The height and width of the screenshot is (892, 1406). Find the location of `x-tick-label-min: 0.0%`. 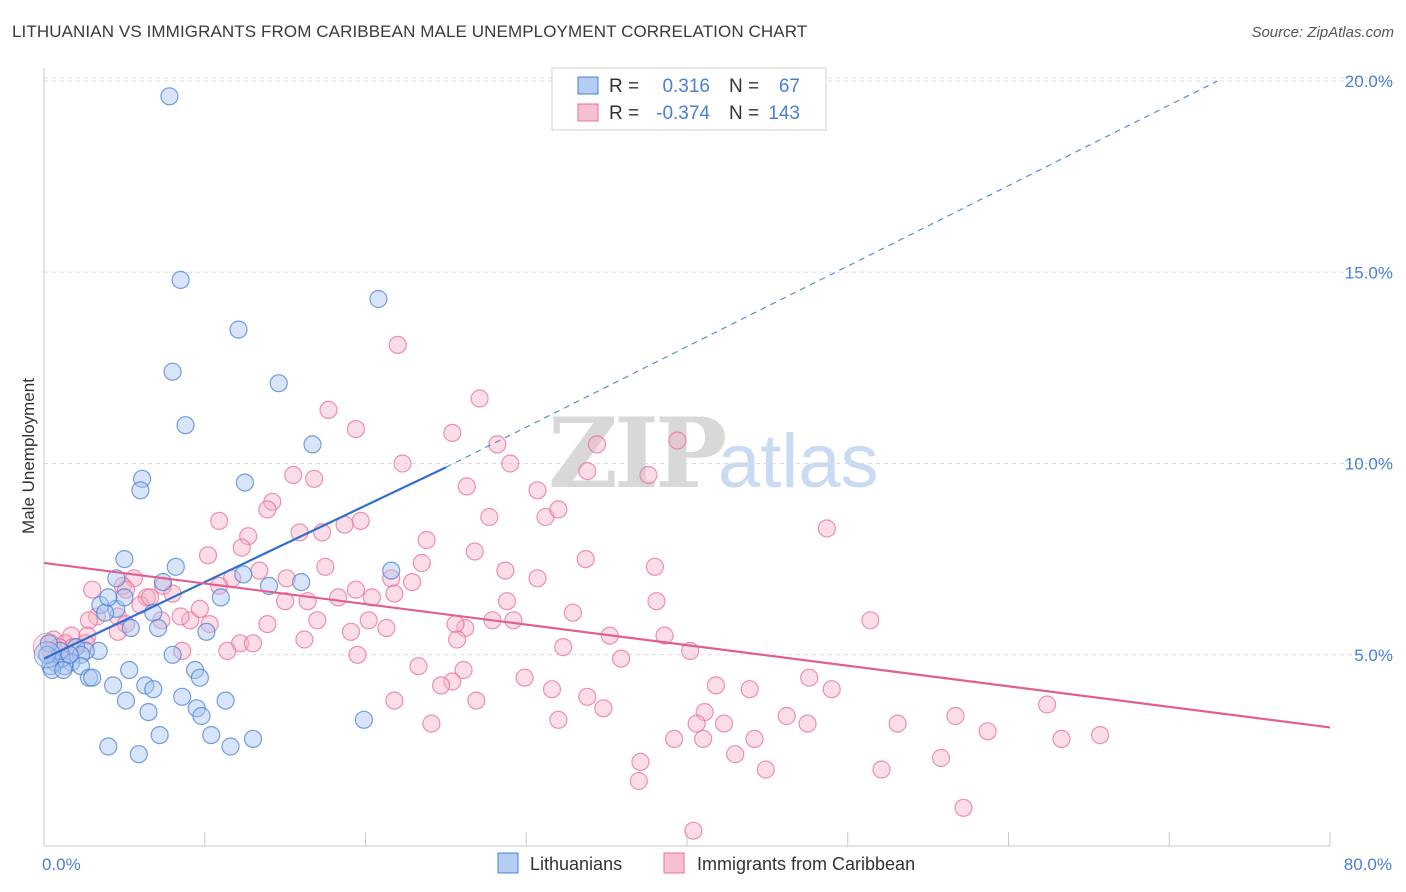

x-tick-label-min: 0.0% is located at coordinates (61, 864).